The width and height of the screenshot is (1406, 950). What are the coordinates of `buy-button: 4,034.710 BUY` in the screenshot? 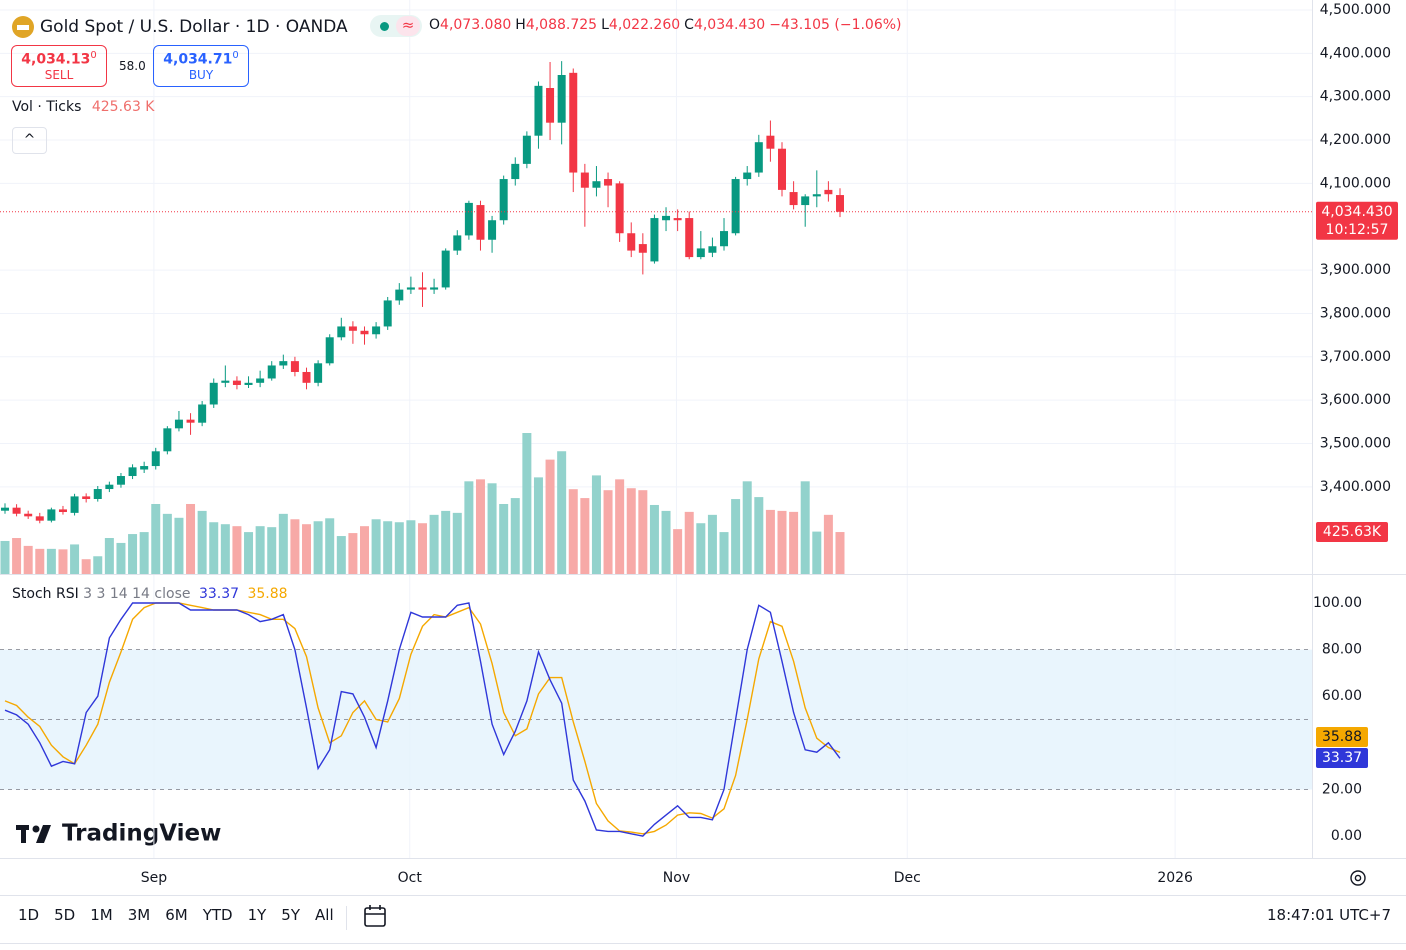 It's located at (201, 66).